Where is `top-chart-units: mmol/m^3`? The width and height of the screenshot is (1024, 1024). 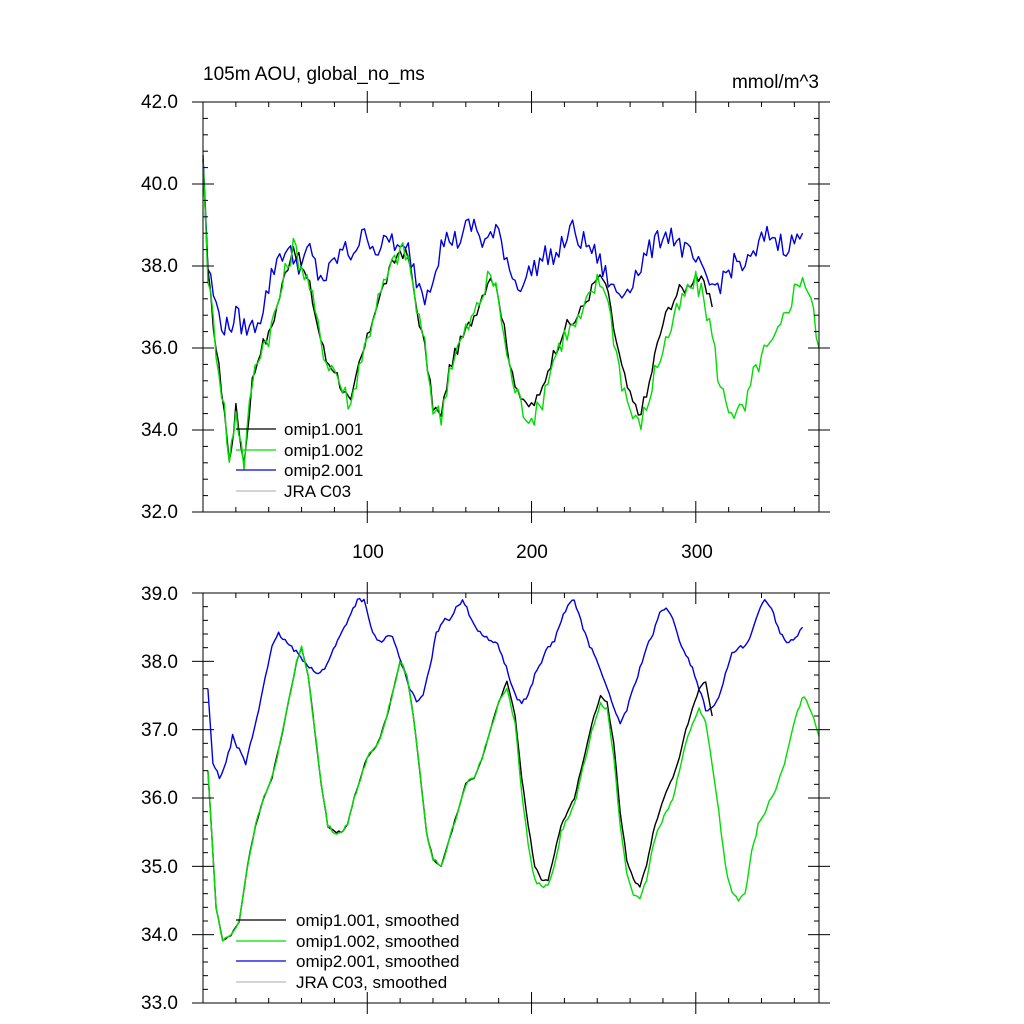 top-chart-units: mmol/m^3 is located at coordinates (775, 82).